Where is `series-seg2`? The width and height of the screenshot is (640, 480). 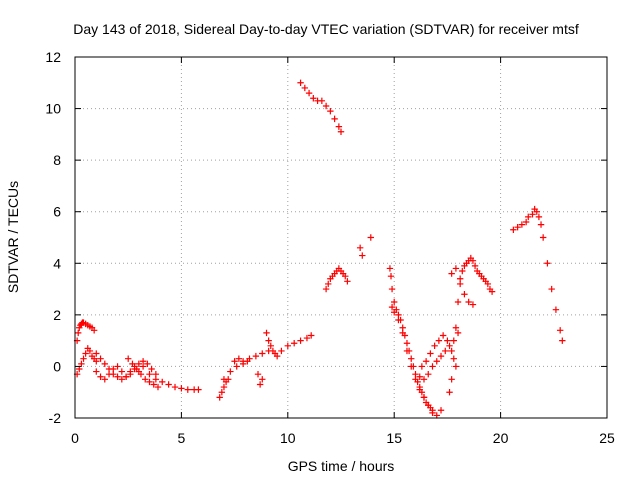 series-seg2 is located at coordinates (86, 361).